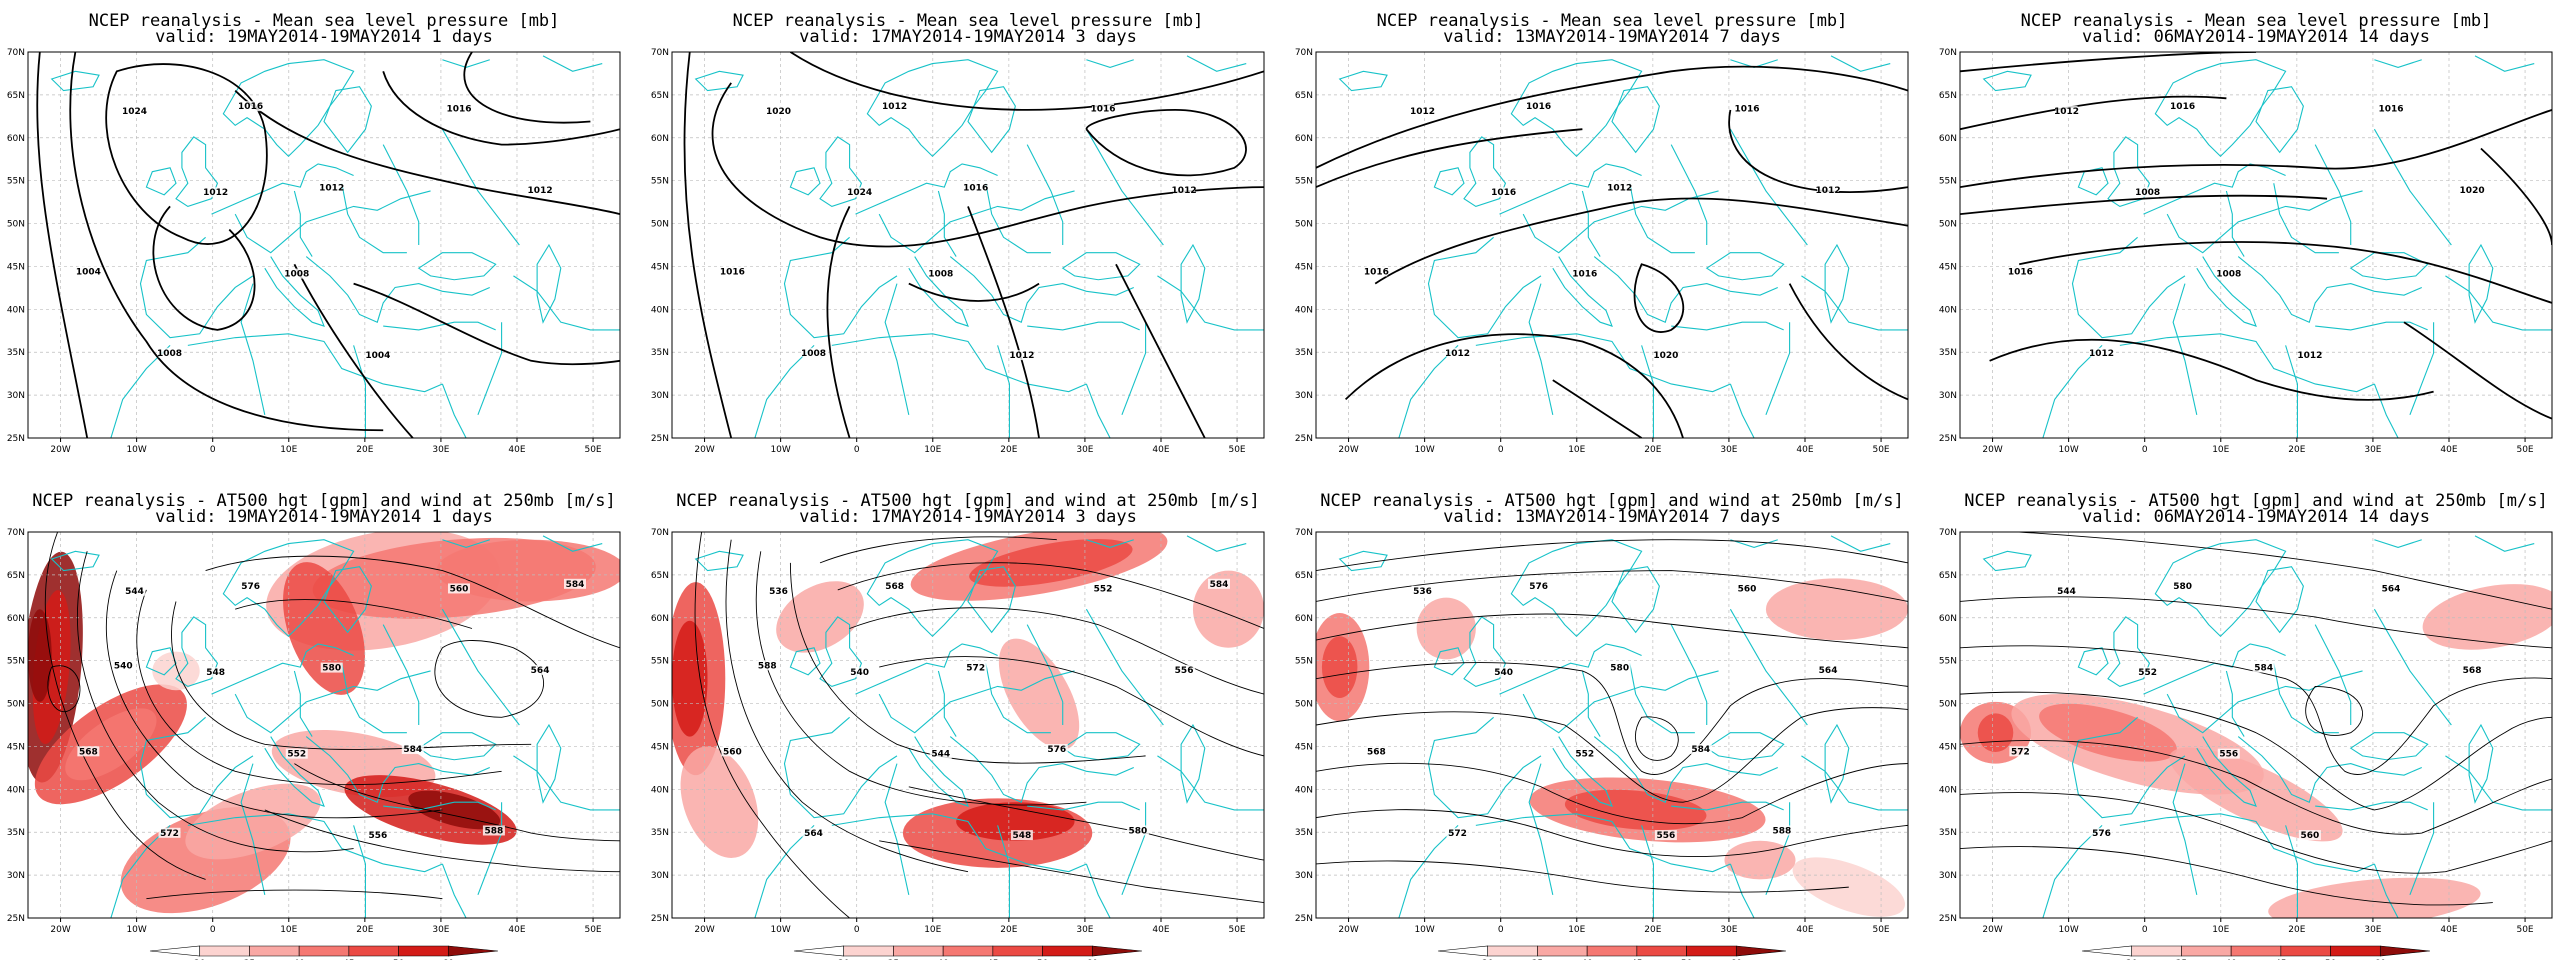 Image resolution: width=2560 pixels, height=960 pixels. Describe the element at coordinates (660, 182) in the screenshot. I see `lat-label: 55N` at that location.